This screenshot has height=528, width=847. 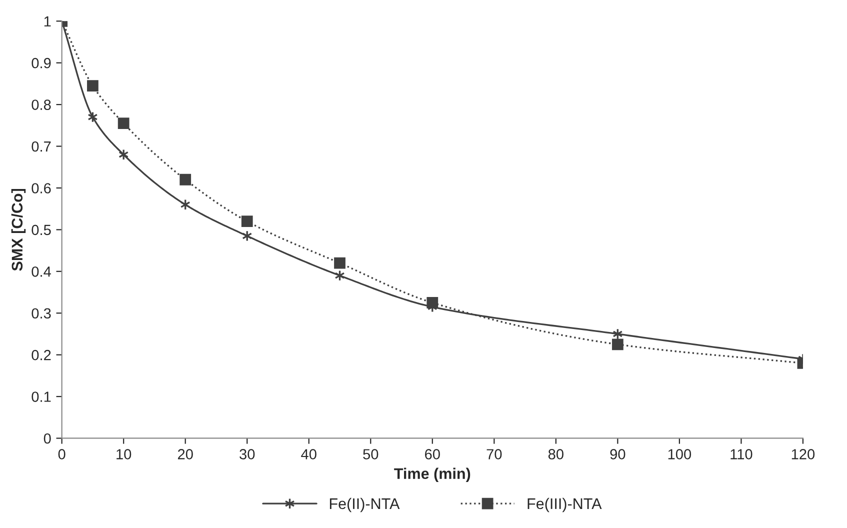 I want to click on x-tick-label: 100, so click(x=680, y=454).